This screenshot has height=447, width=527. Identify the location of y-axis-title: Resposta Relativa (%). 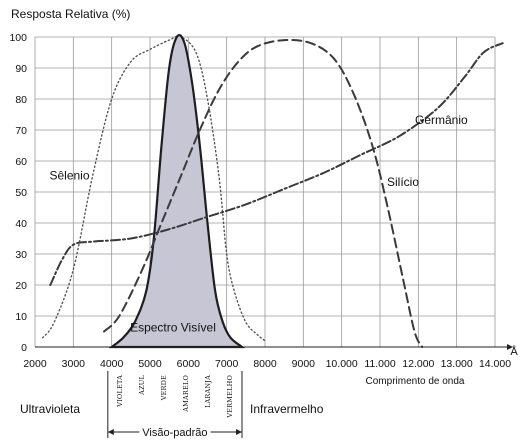
(70, 14).